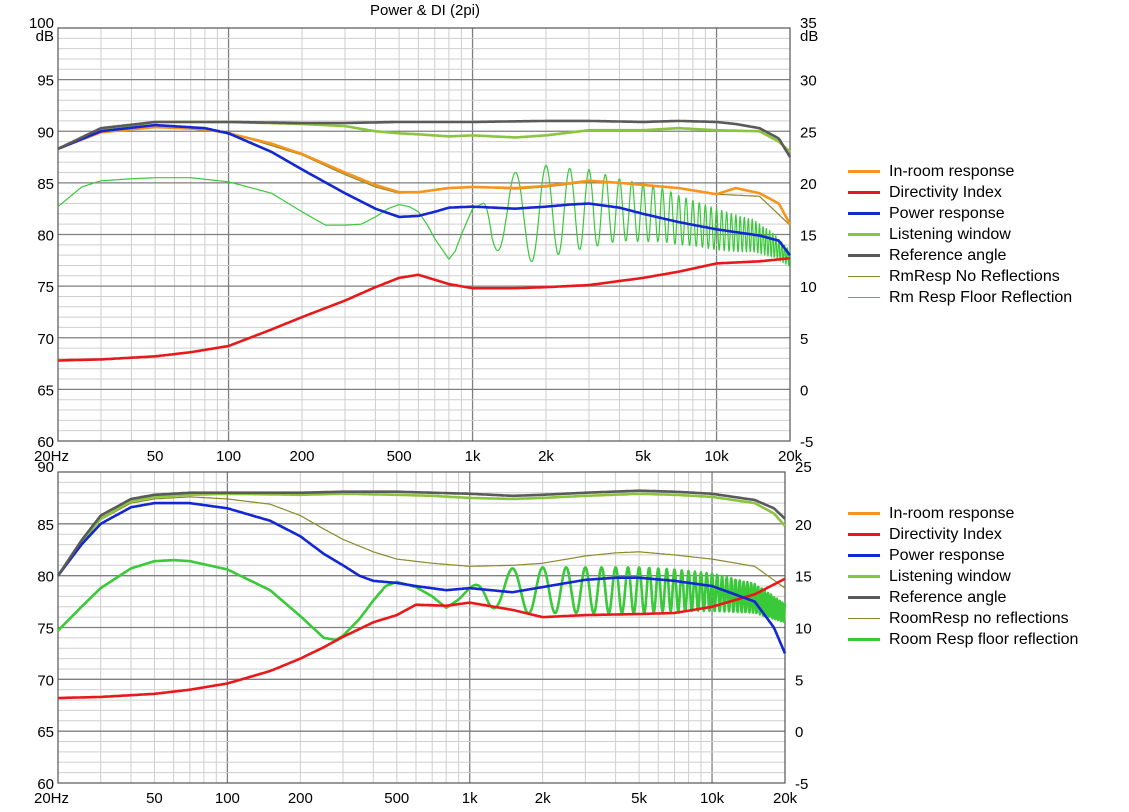  What do you see at coordinates (425, 10) in the screenshot?
I see `chart-title: Power & DI (2pi)` at bounding box center [425, 10].